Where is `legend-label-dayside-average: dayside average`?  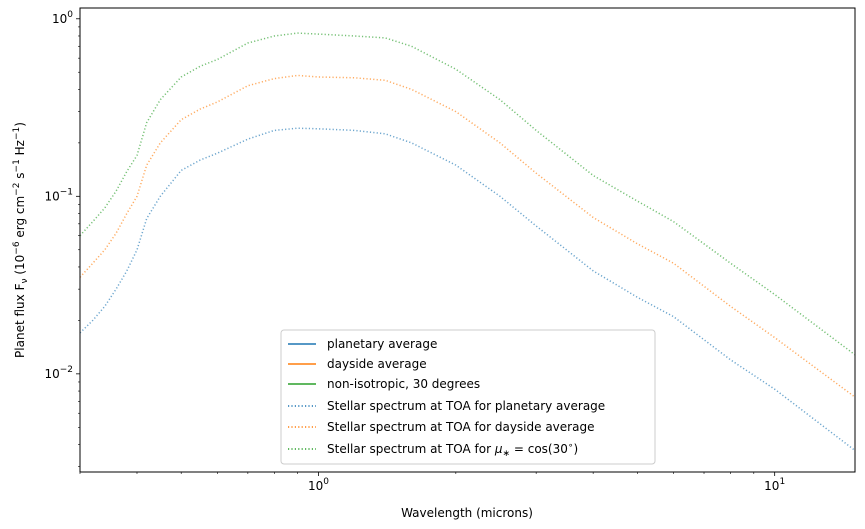
legend-label-dayside-average: dayside average is located at coordinates (377, 364).